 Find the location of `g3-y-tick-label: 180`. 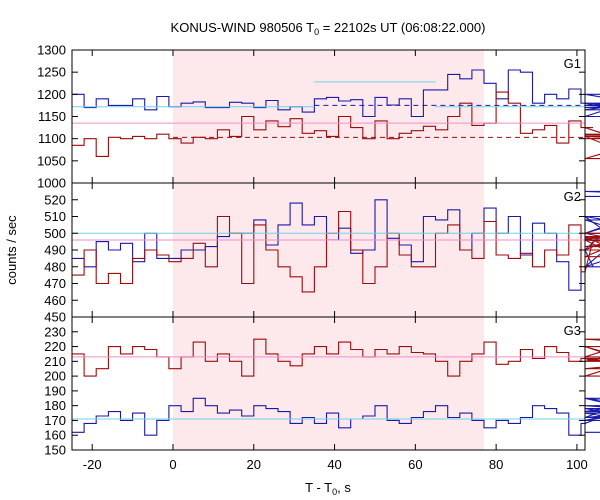

g3-y-tick-label: 180 is located at coordinates (55, 405).